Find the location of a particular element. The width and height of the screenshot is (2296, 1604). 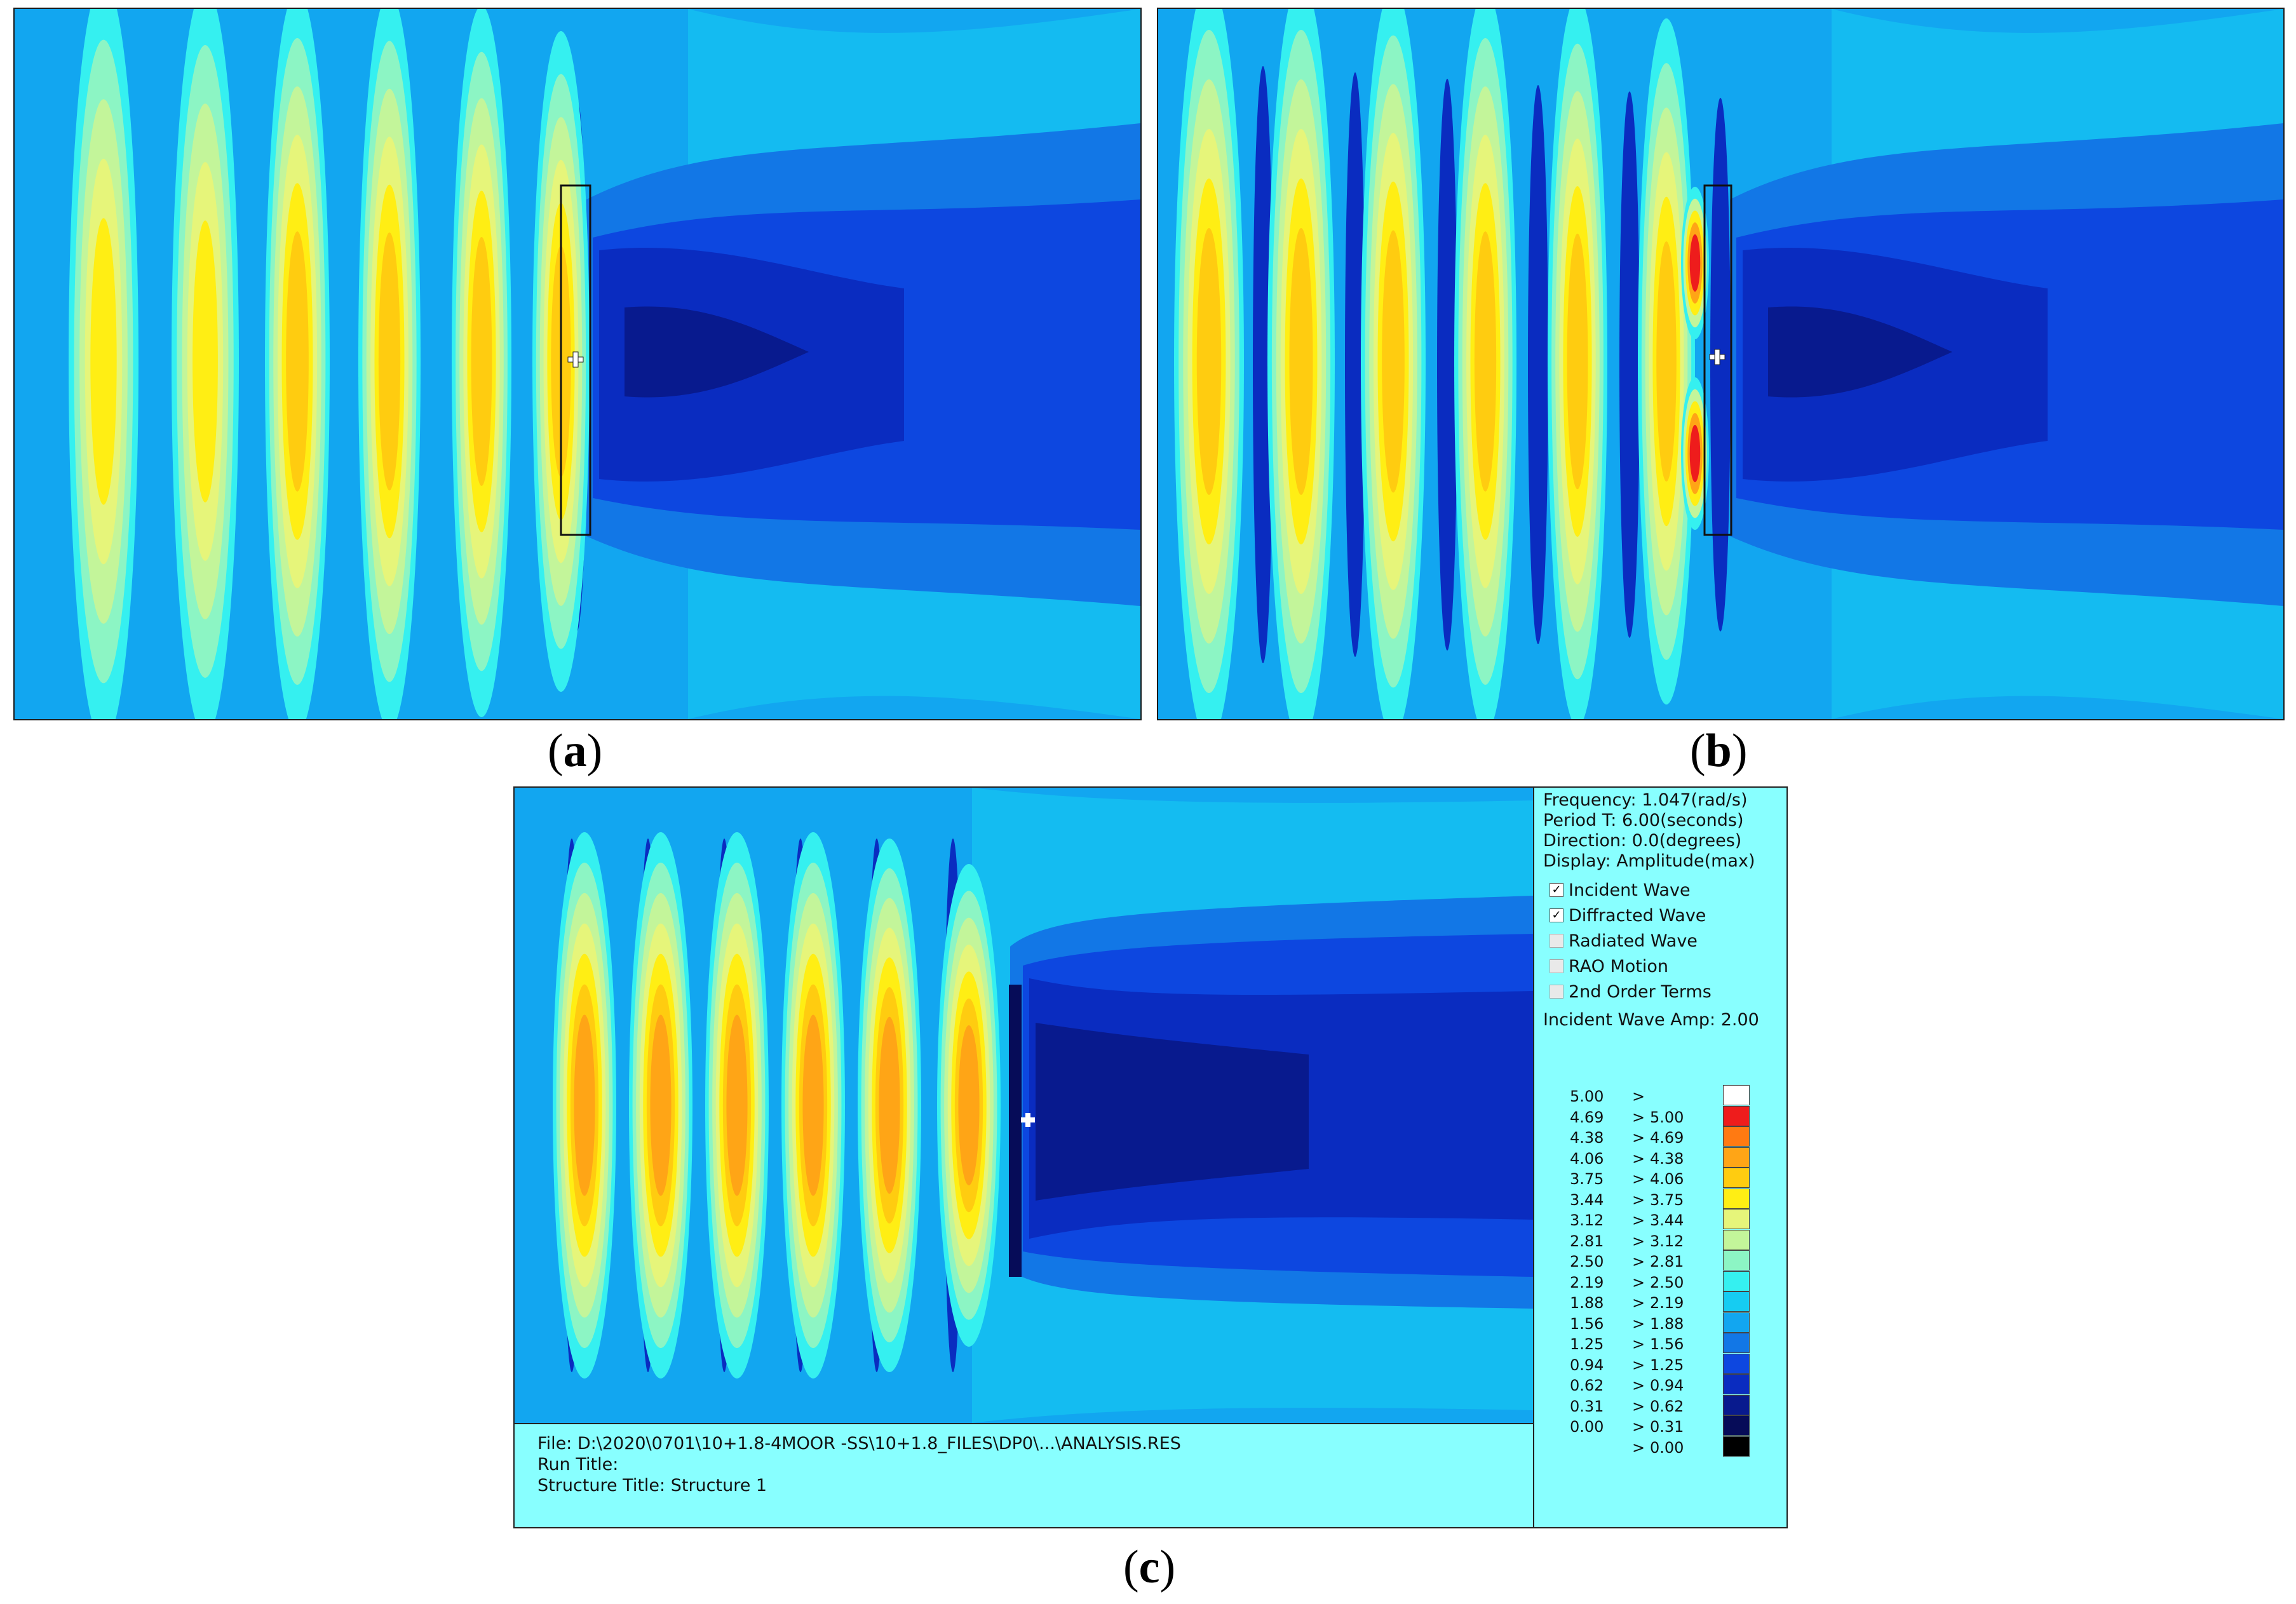

option-radiated-wave: Radiated Wave is located at coordinates (1624, 941).